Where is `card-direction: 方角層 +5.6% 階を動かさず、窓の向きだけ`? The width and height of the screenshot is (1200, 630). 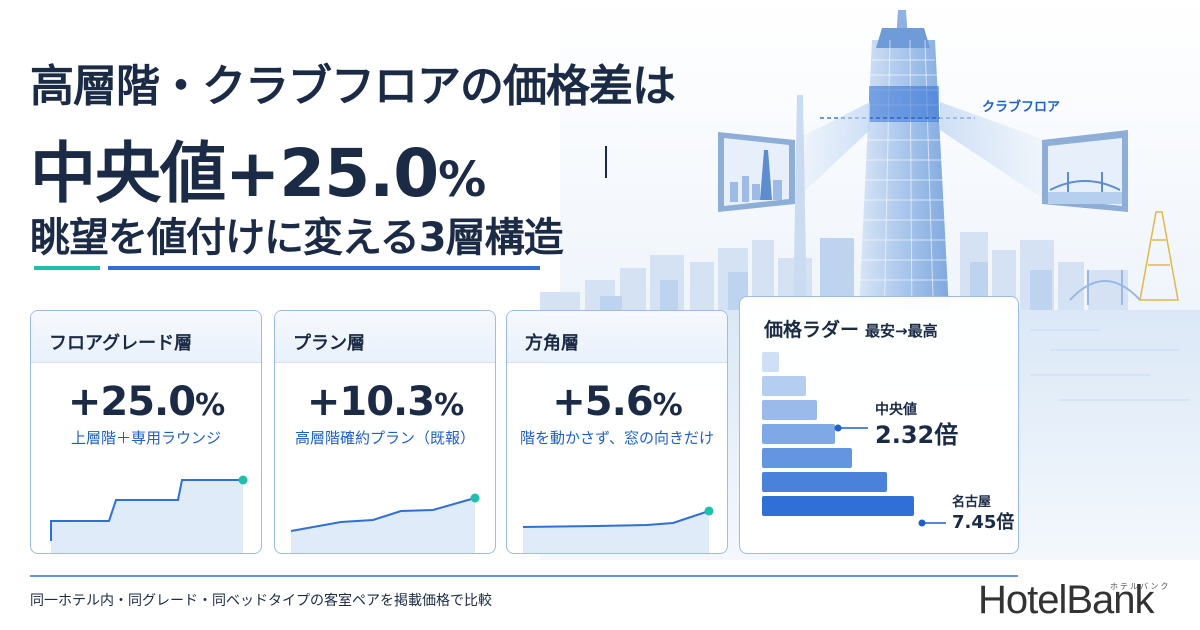
card-direction: 方角層 +5.6% 階を動かさず、窓の向きだけ is located at coordinates (617, 432).